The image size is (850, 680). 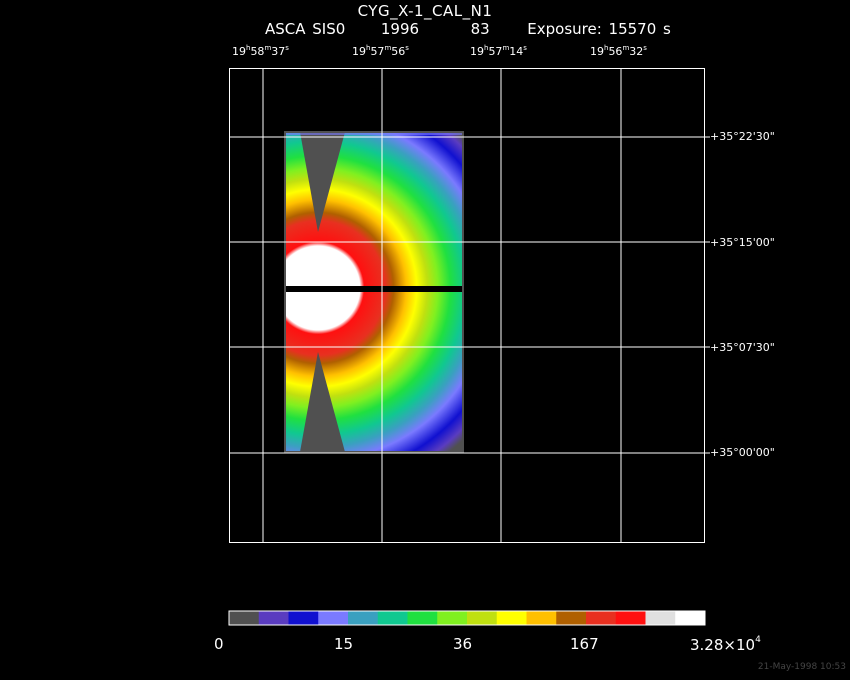 I want to click on dec-tick-label: +35°15'00", so click(x=742, y=242).